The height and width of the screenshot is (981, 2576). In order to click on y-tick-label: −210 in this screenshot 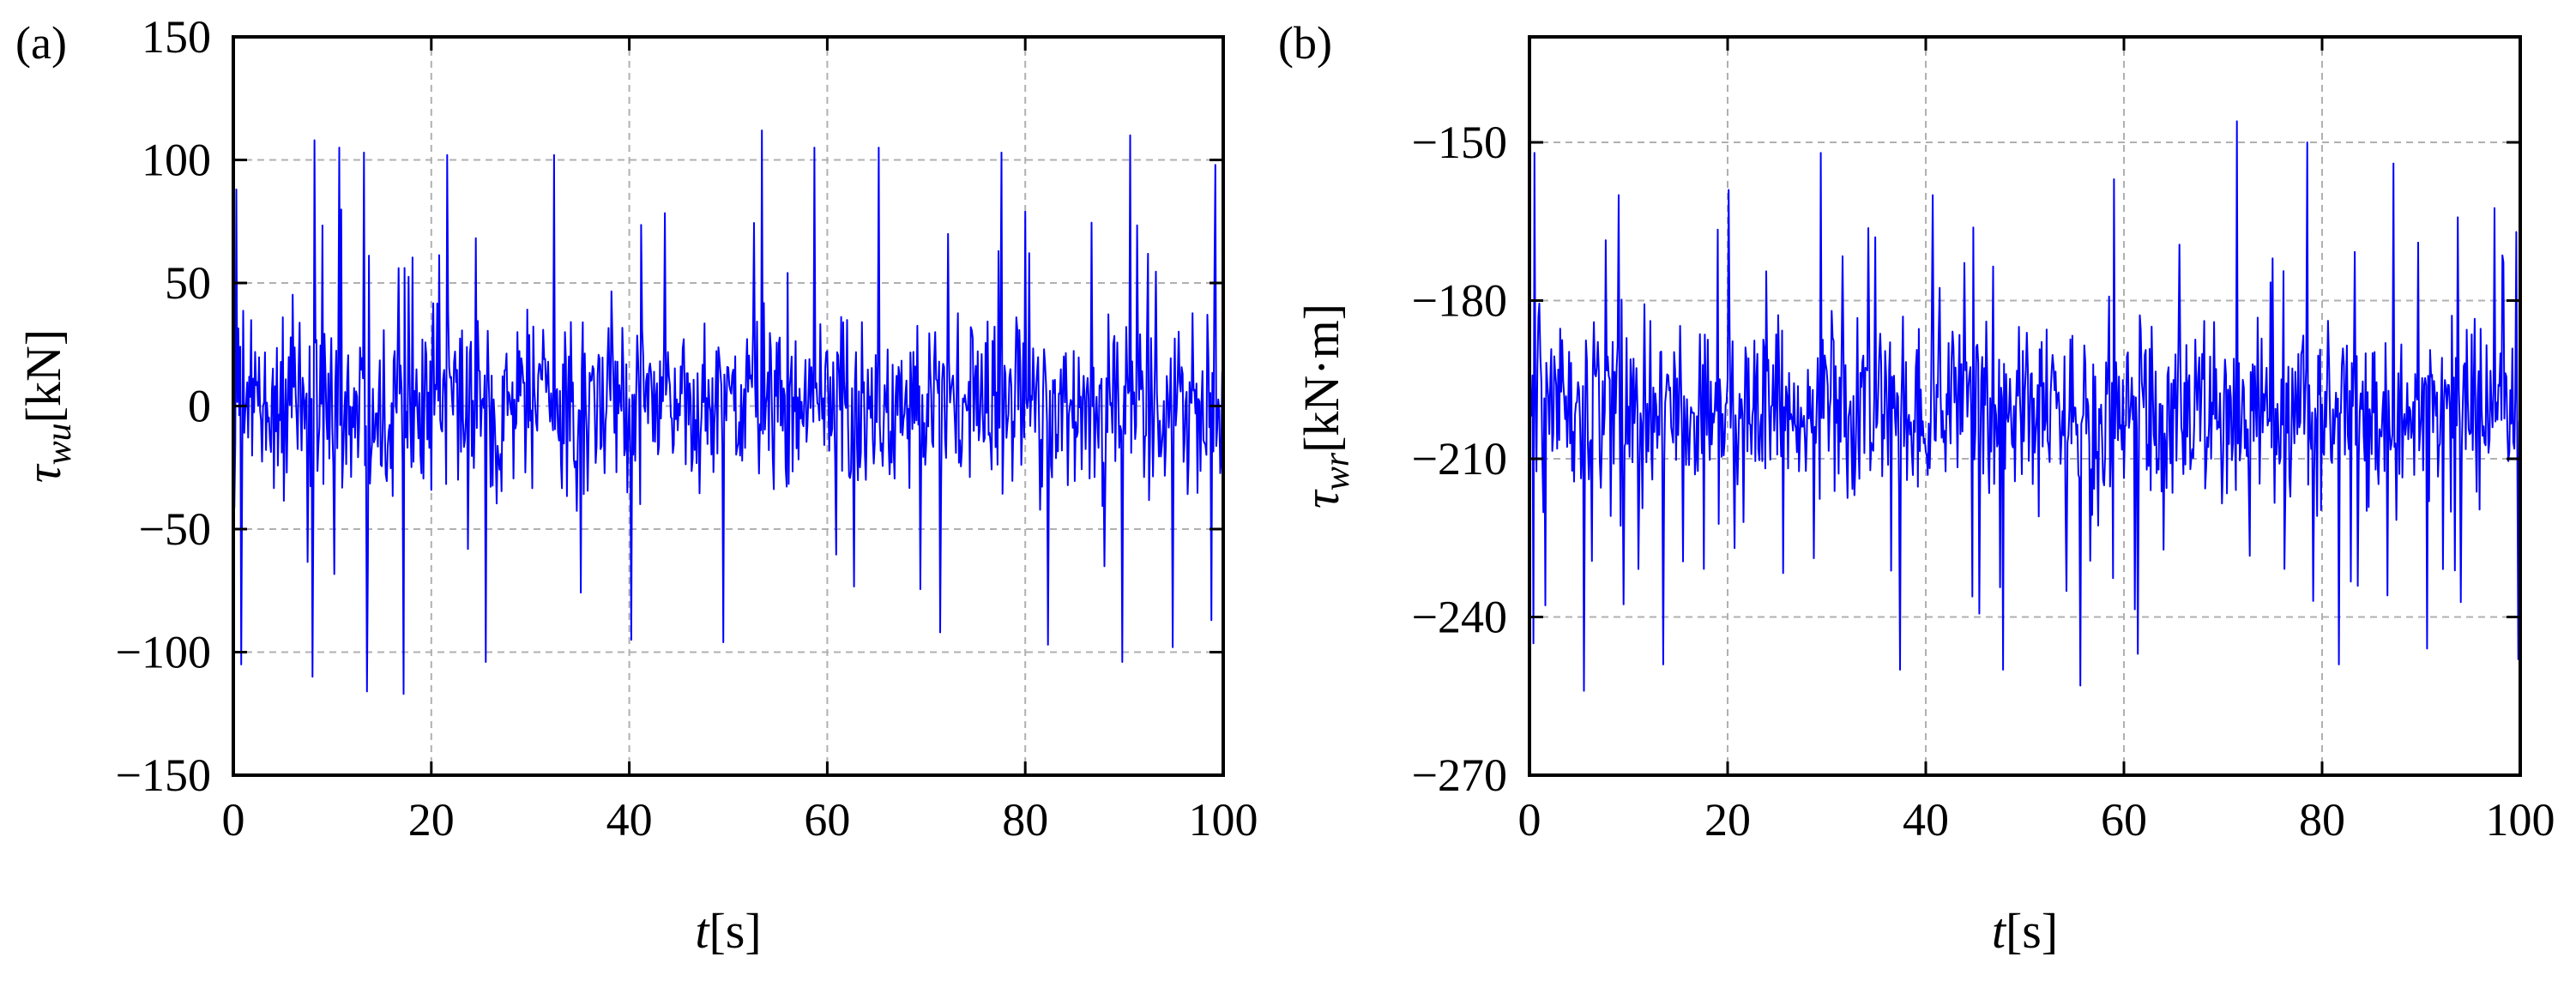, I will do `click(1459, 458)`.